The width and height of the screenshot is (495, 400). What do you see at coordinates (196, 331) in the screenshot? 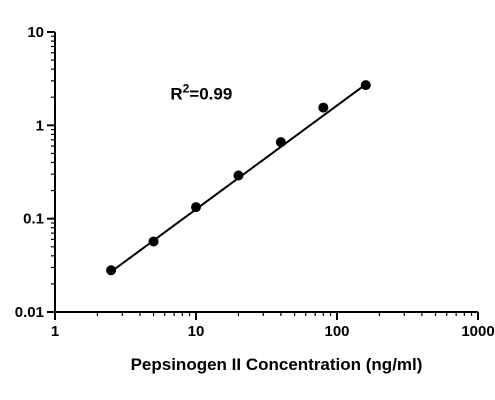
I see `x-tick-label: 10` at bounding box center [196, 331].